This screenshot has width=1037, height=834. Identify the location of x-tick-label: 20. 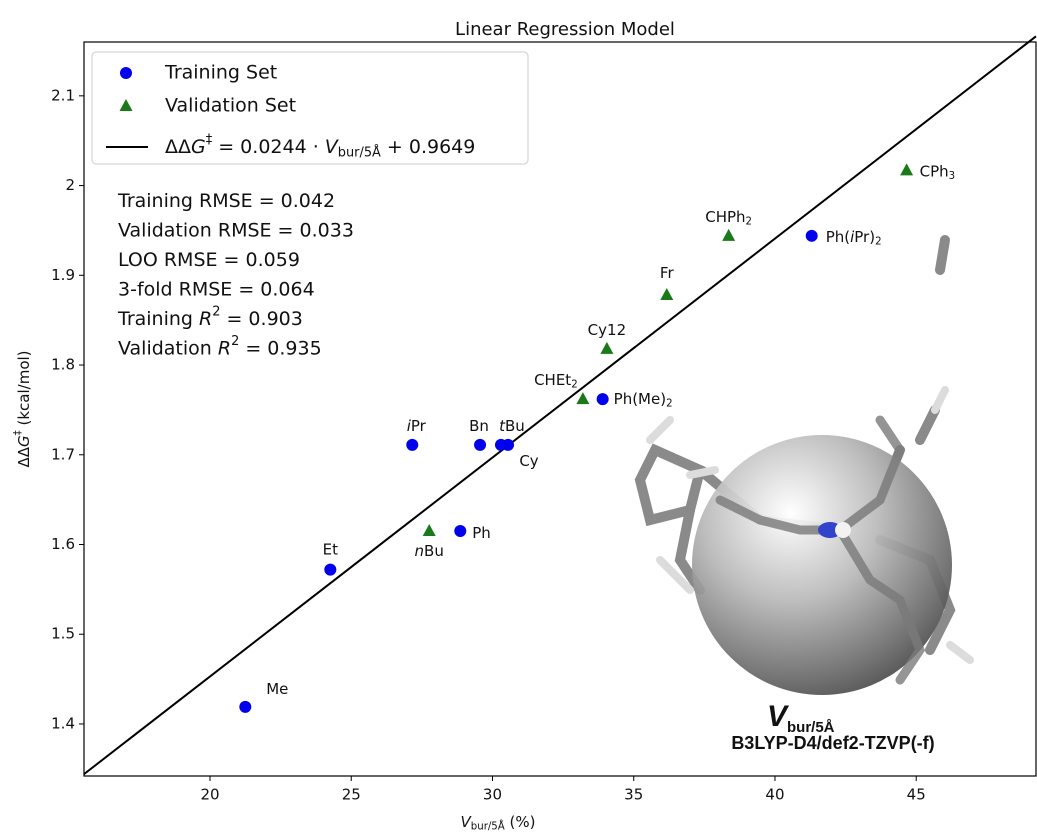
(209, 795).